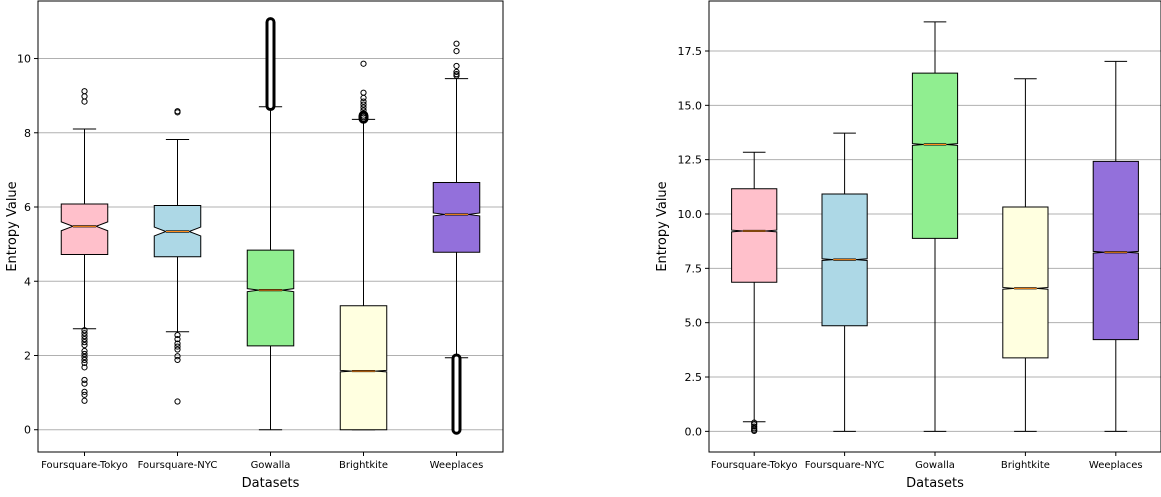 Image resolution: width=1161 pixels, height=497 pixels. What do you see at coordinates (27, 281) in the screenshot?
I see `y-tick-label: 4` at bounding box center [27, 281].